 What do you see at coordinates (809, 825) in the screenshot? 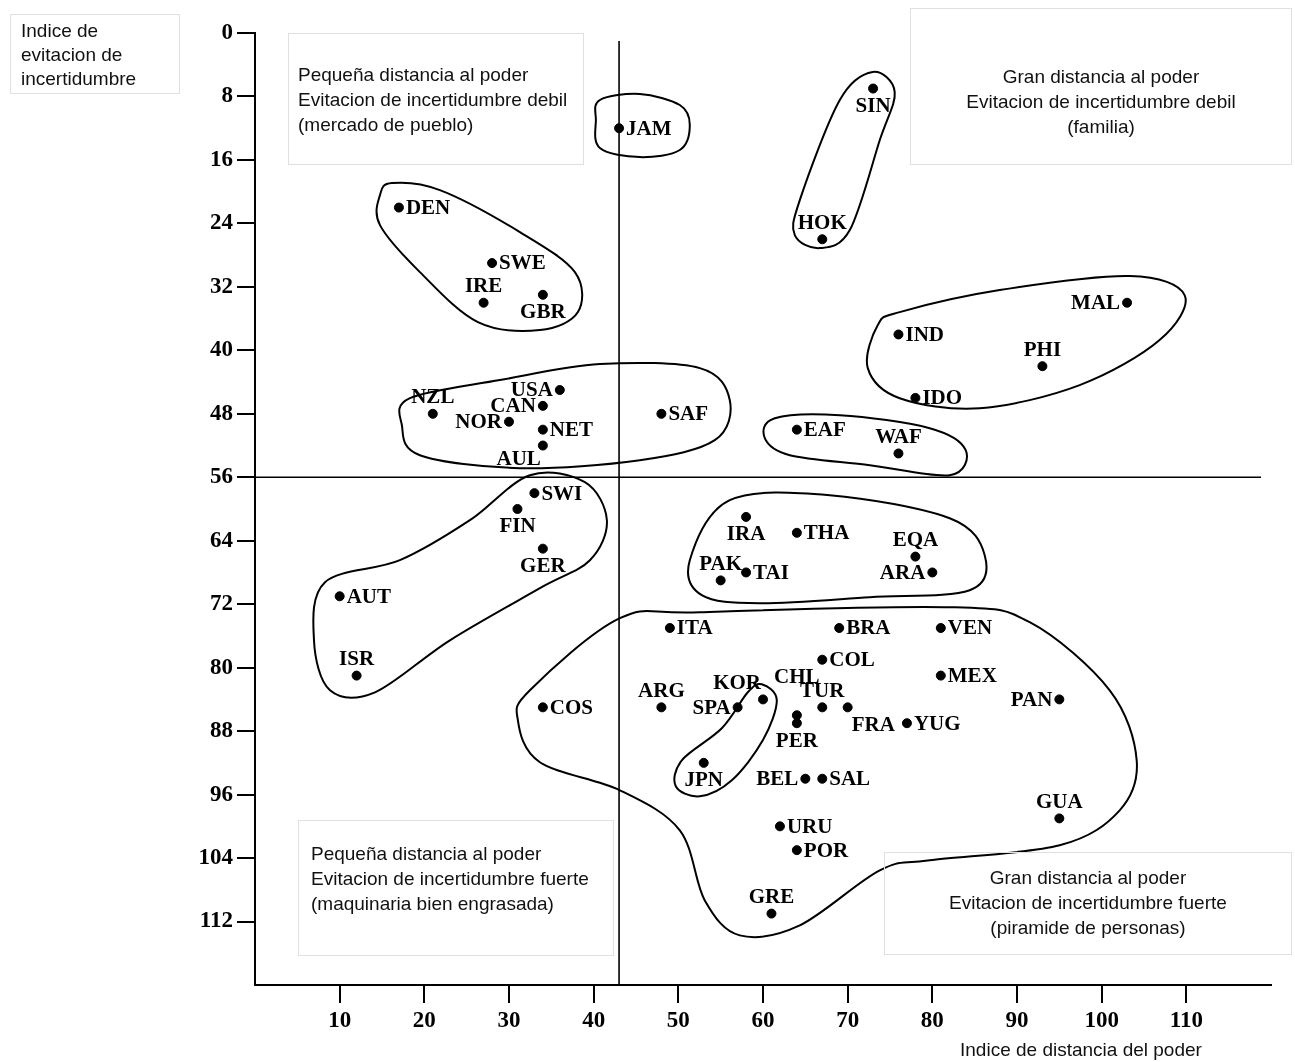
I see `annotation: URU` at bounding box center [809, 825].